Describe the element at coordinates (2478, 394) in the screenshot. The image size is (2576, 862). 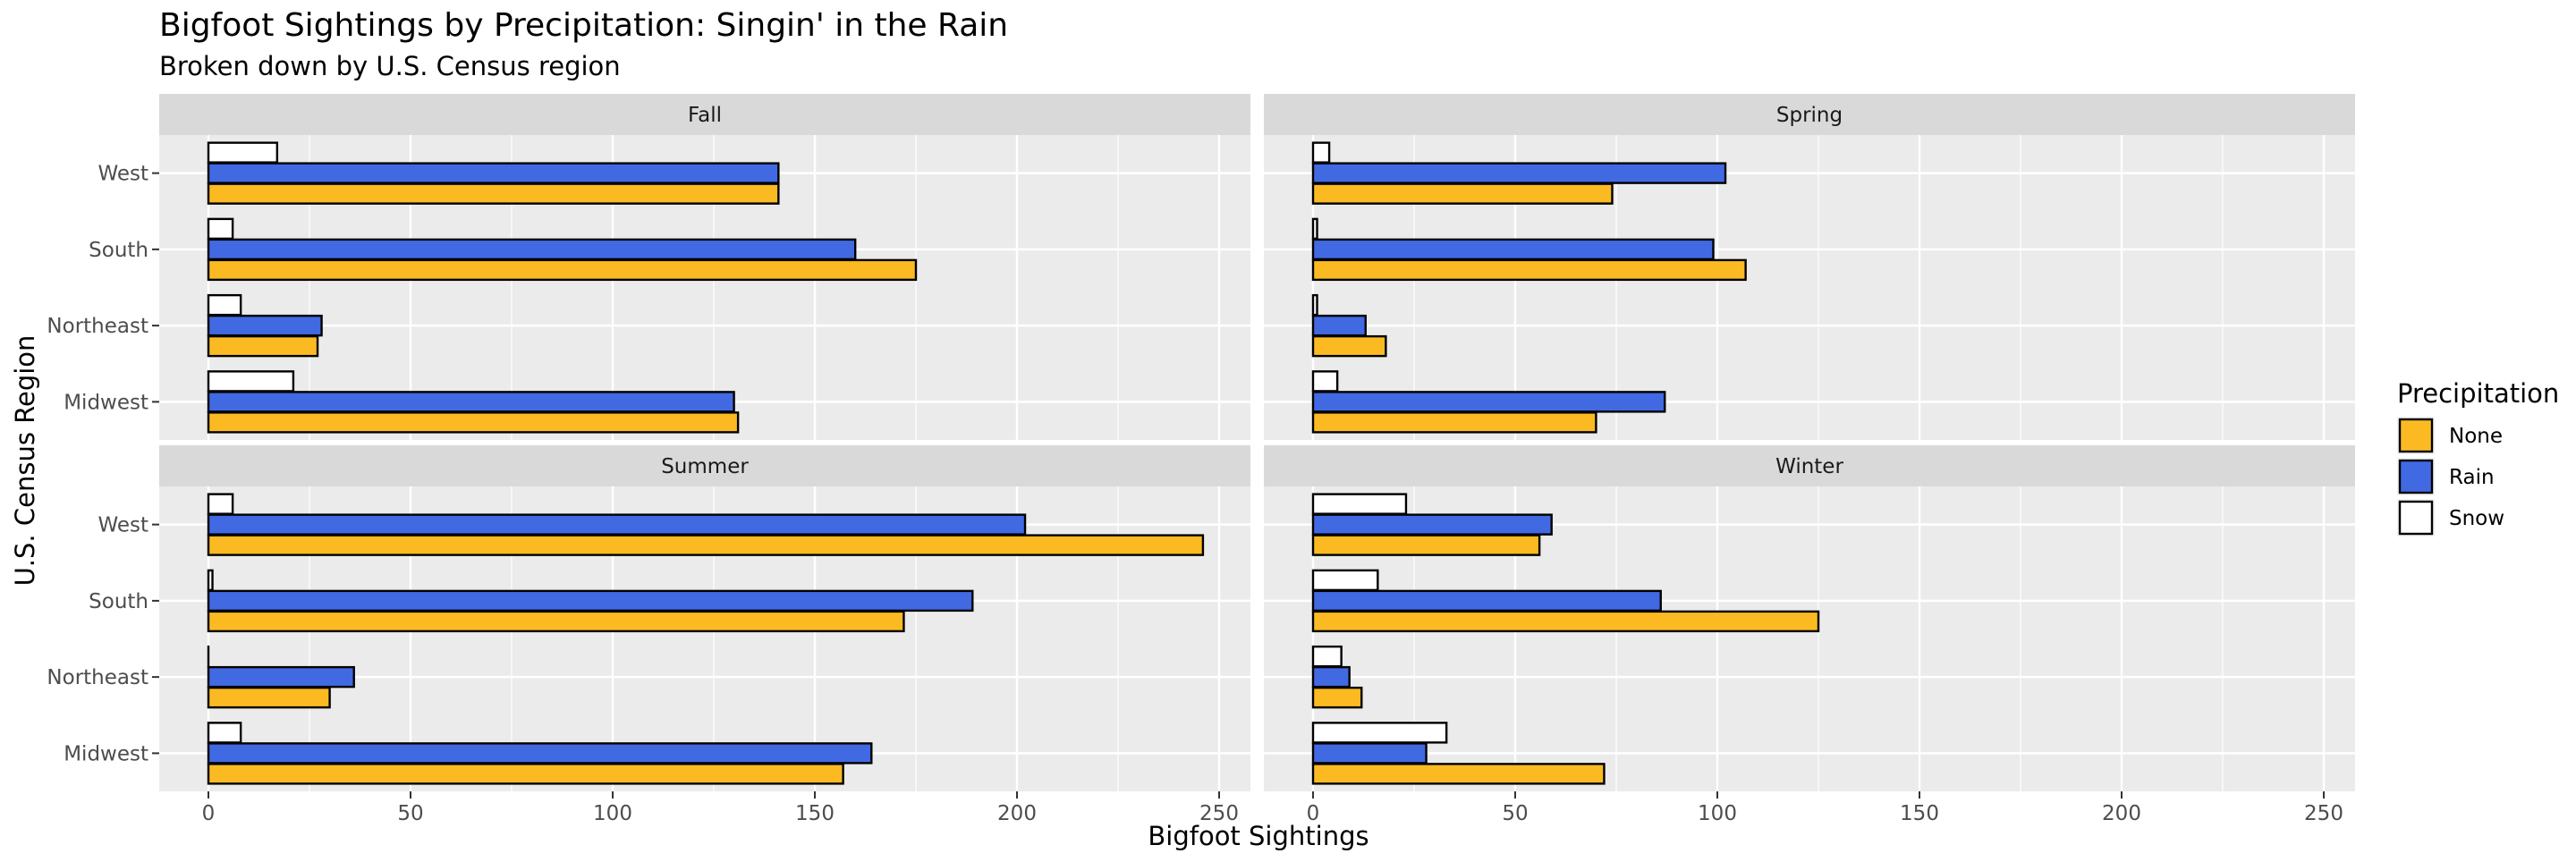
I see `legend-title: Precipitation` at that location.